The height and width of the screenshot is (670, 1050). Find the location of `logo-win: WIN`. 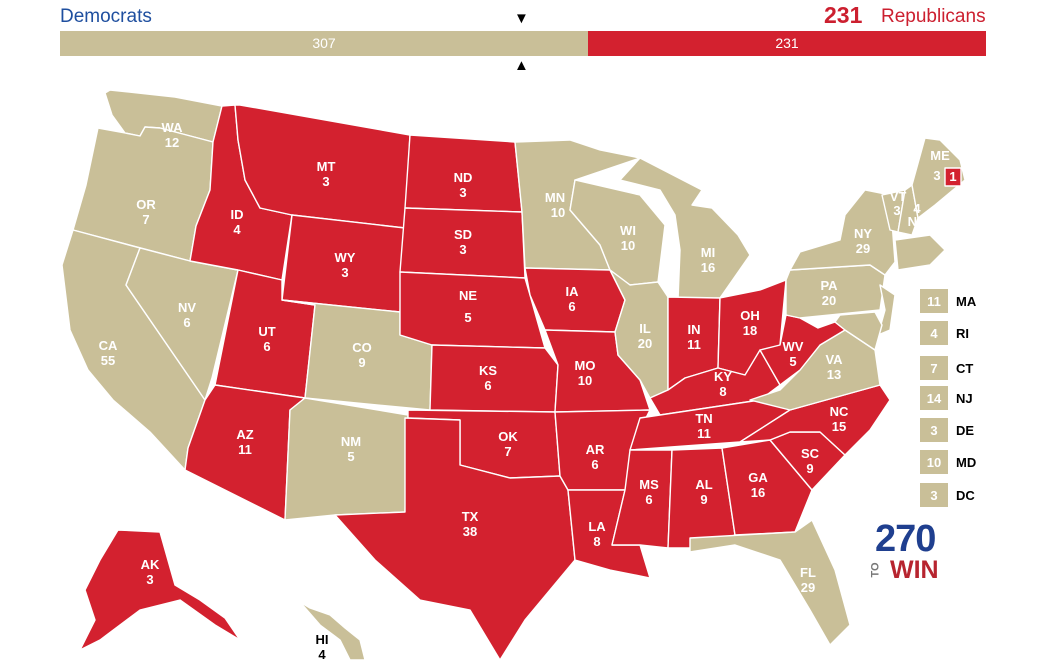

logo-win: WIN is located at coordinates (914, 570).